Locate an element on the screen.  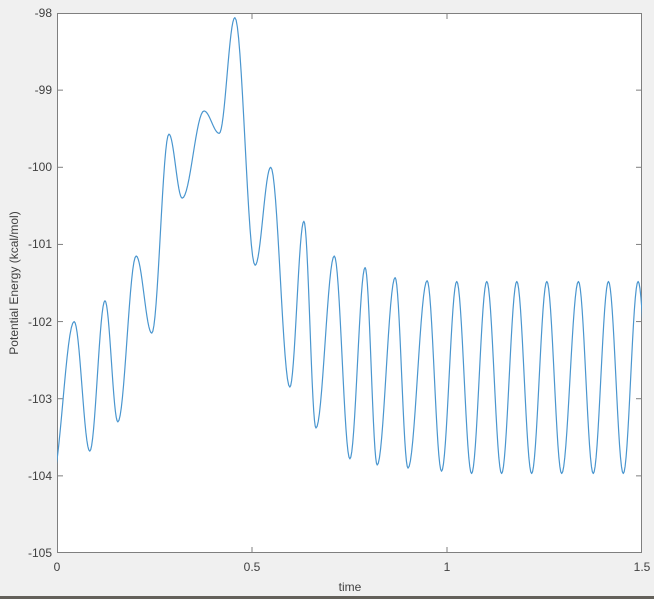
y-tick-label: -104 is located at coordinates (39, 475).